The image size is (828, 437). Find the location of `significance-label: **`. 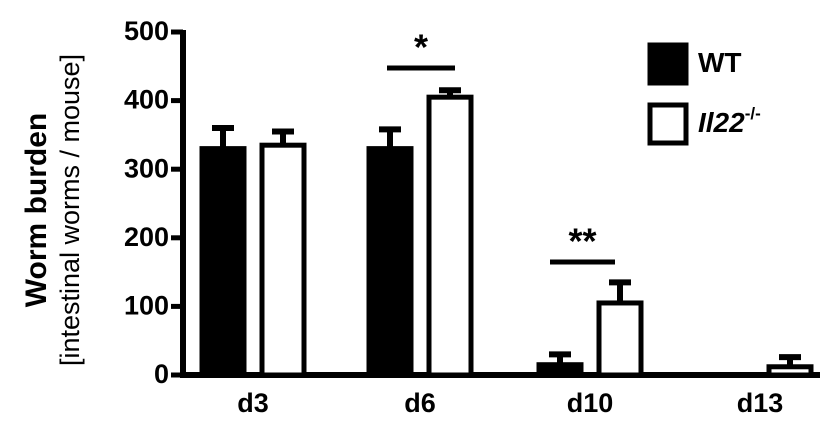

significance-label: ** is located at coordinates (582, 241).